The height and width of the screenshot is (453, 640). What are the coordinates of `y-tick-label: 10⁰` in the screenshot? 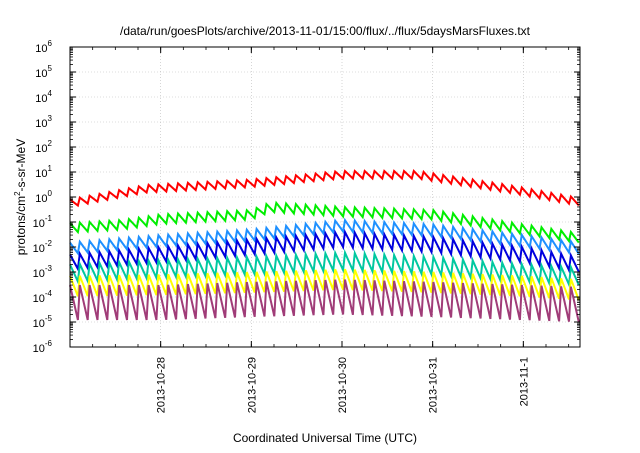 It's located at (43, 197).